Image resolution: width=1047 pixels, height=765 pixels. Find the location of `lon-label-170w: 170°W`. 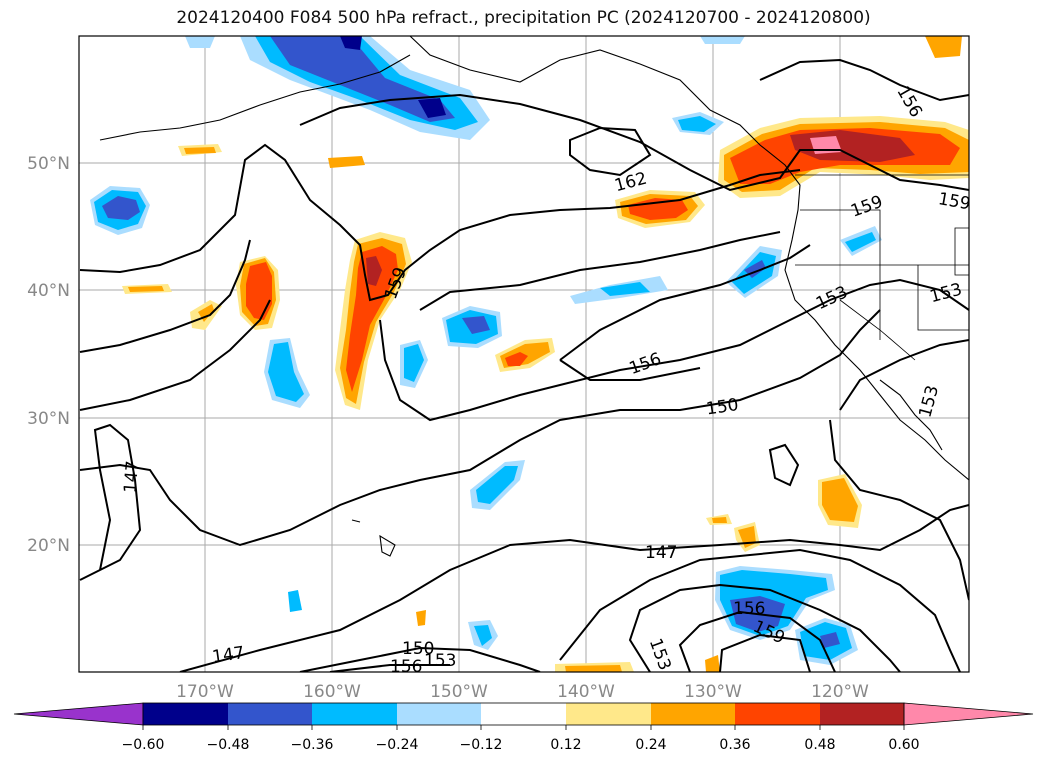

lon-label-170w: 170°W is located at coordinates (205, 692).